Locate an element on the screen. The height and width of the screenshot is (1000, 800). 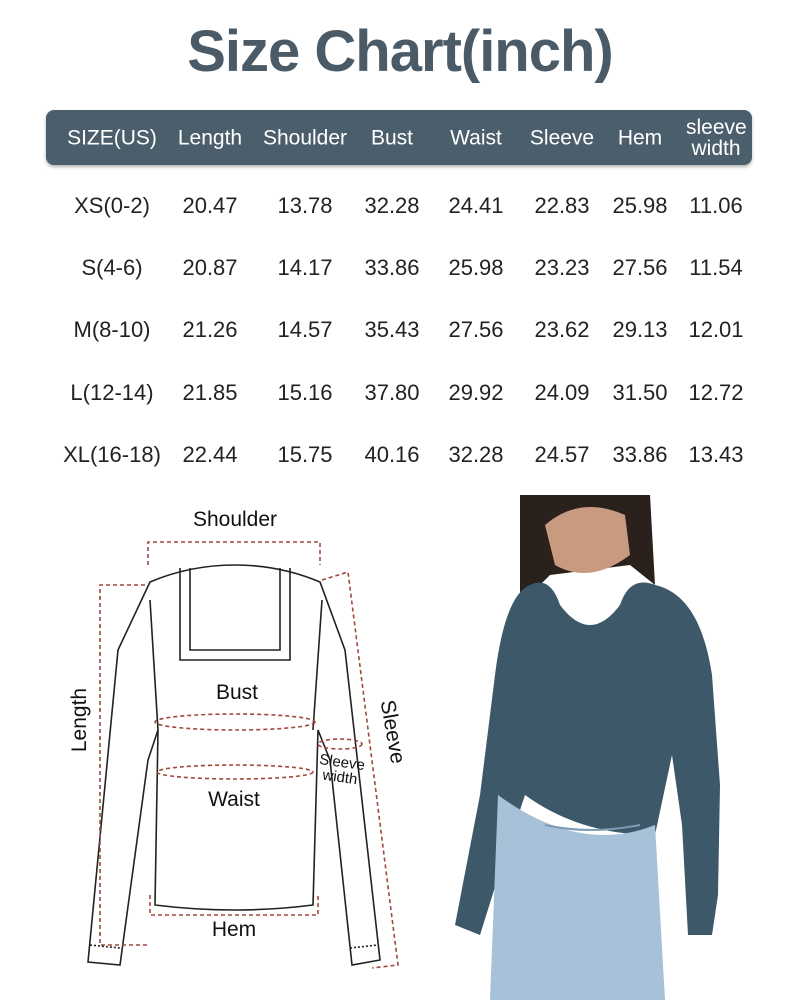
column-header: Bust is located at coordinates (392, 138).